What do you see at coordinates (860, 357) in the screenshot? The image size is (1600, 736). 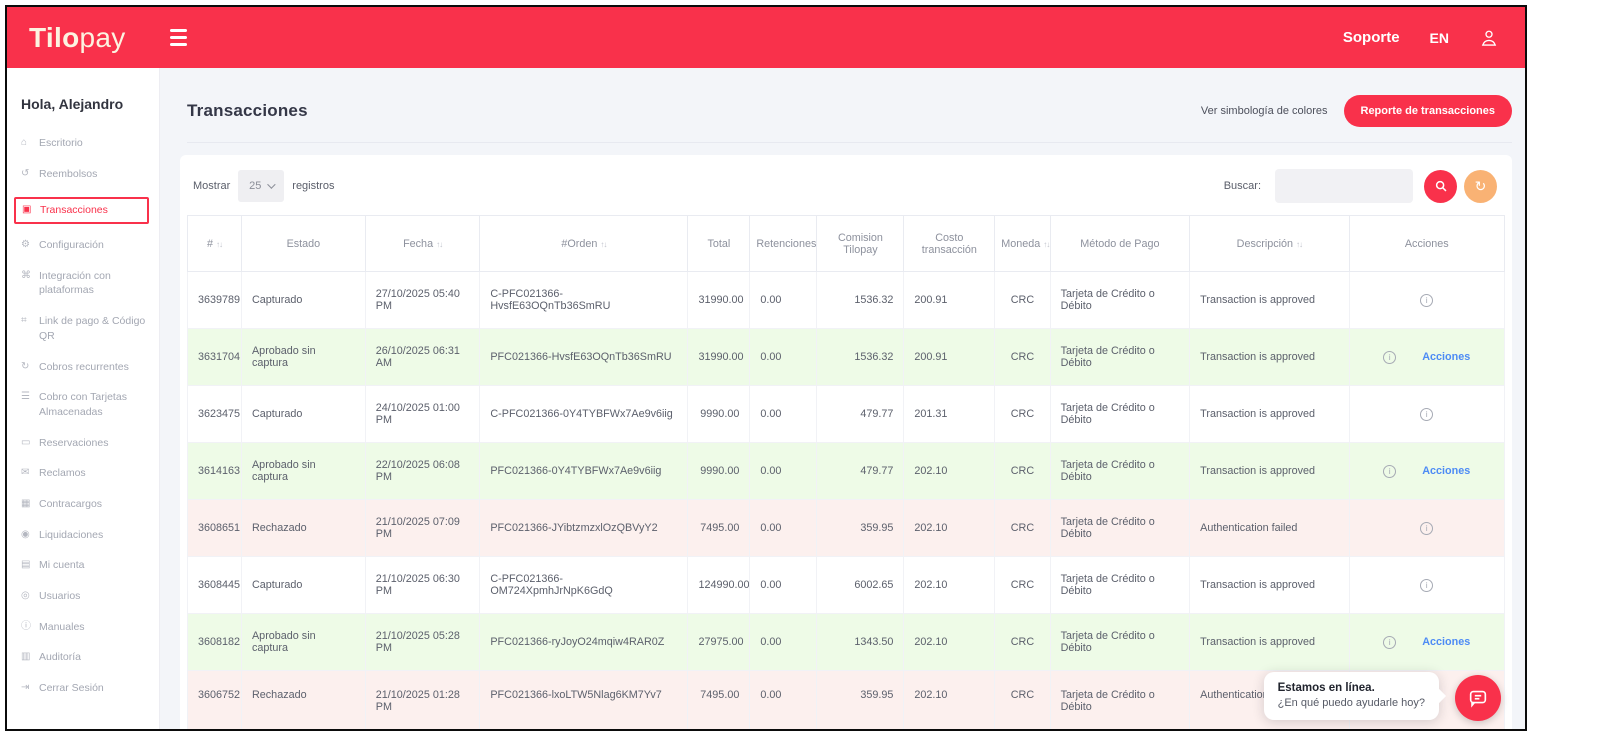 I see `cell-comision: 1536.32` at bounding box center [860, 357].